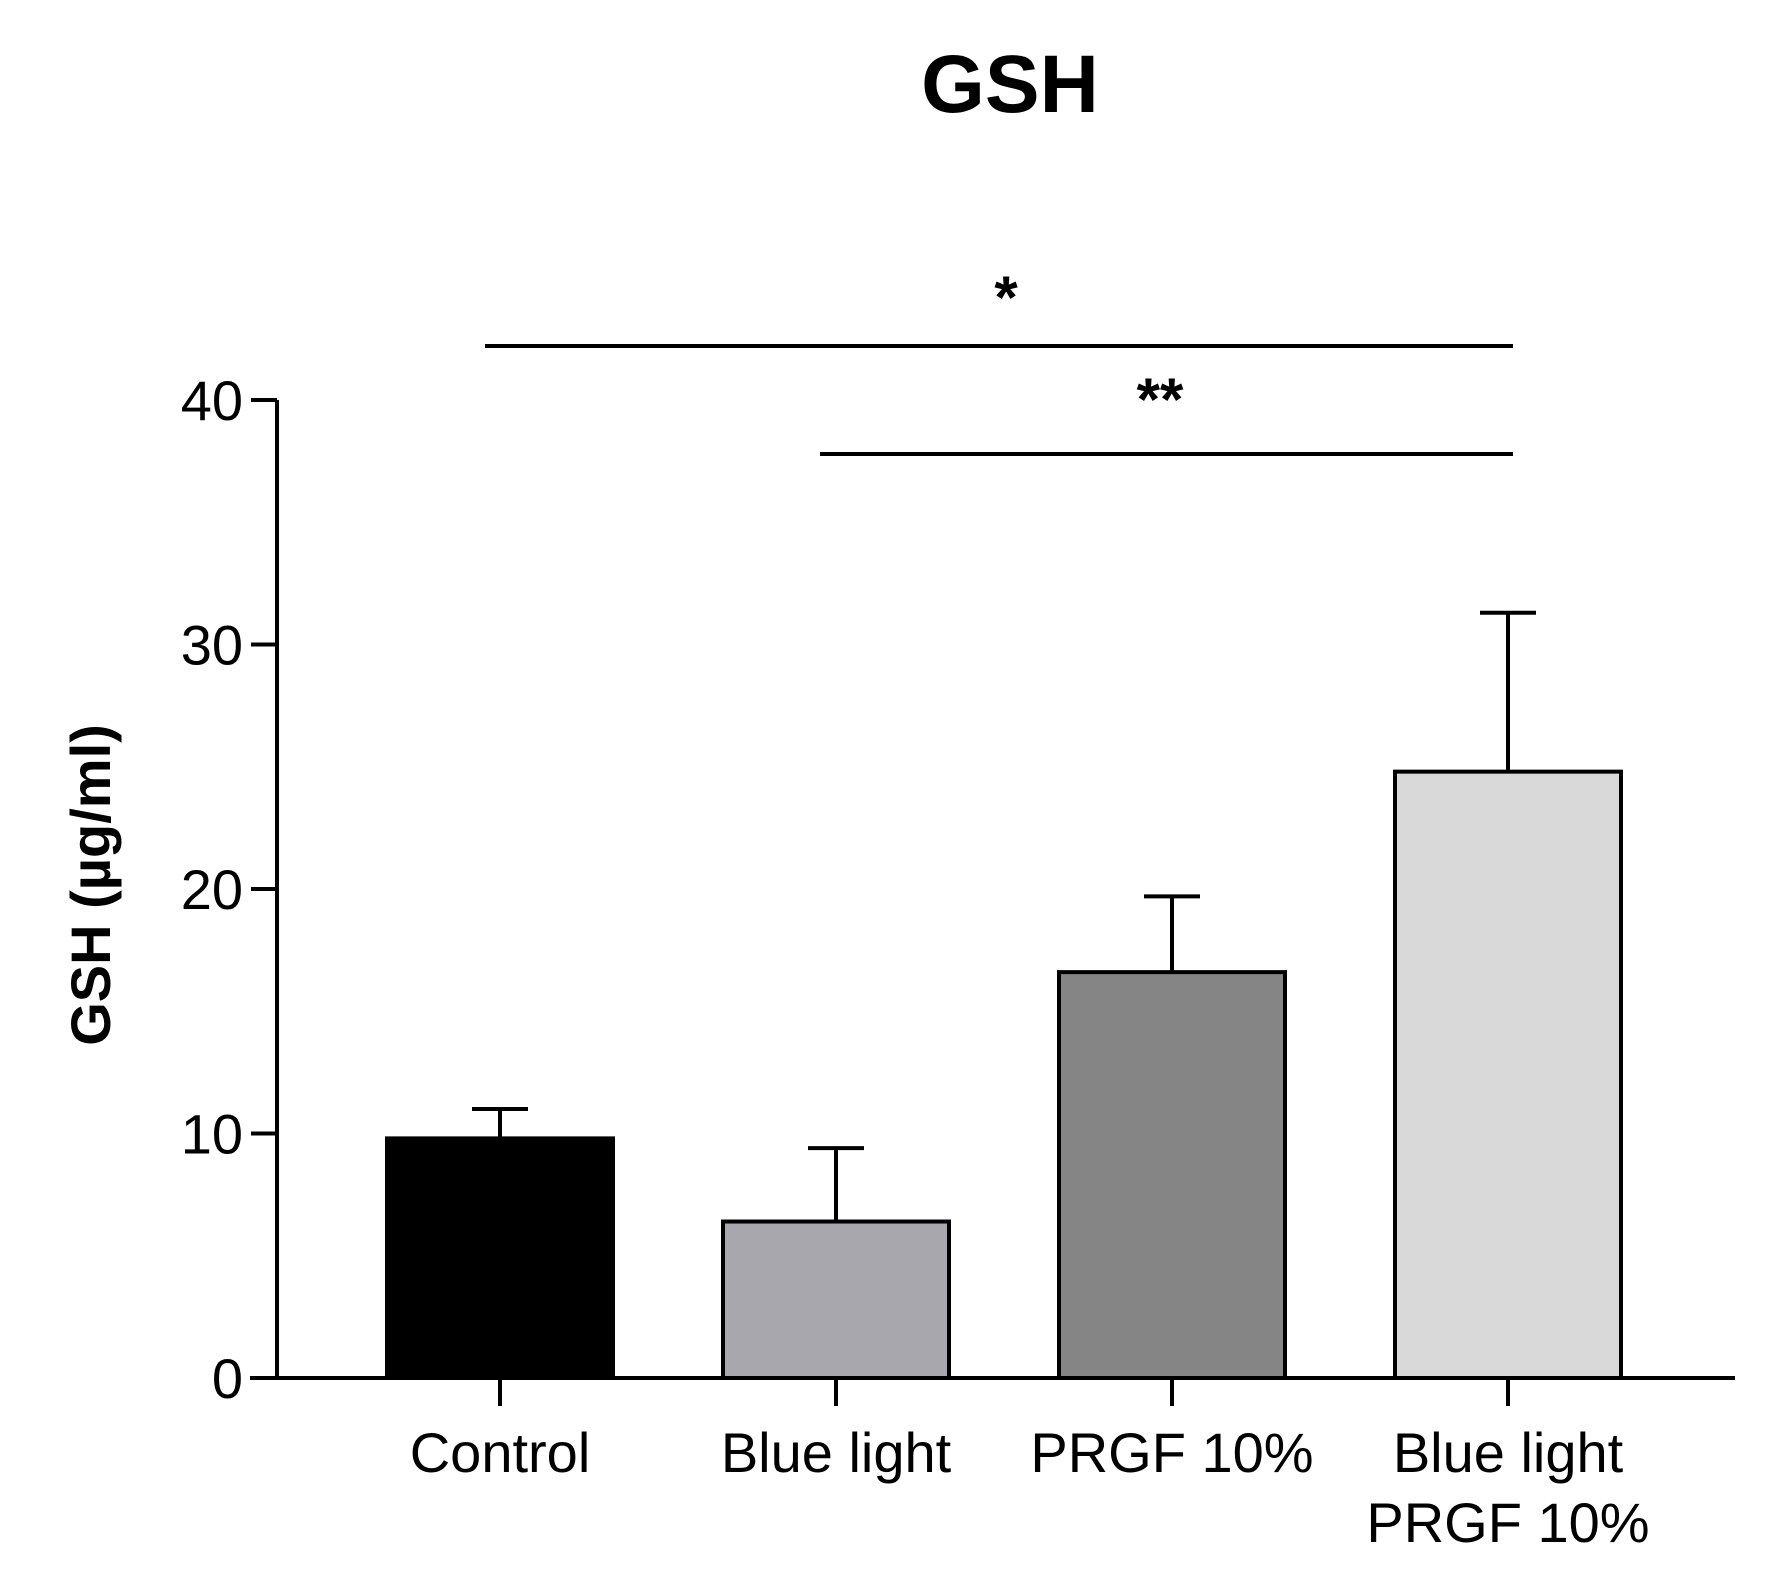  What do you see at coordinates (1006, 297) in the screenshot?
I see `significance-label: *` at bounding box center [1006, 297].